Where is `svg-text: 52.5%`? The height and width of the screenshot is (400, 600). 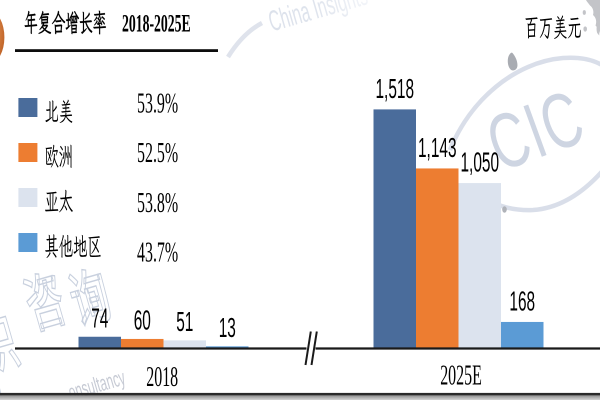
svg-text: 52.5% is located at coordinates (157, 153).